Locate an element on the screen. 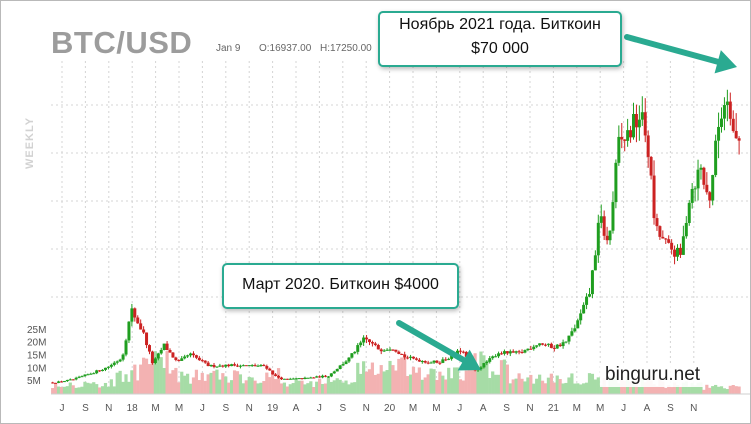  volume-axis-label: 10M is located at coordinates (36, 368).